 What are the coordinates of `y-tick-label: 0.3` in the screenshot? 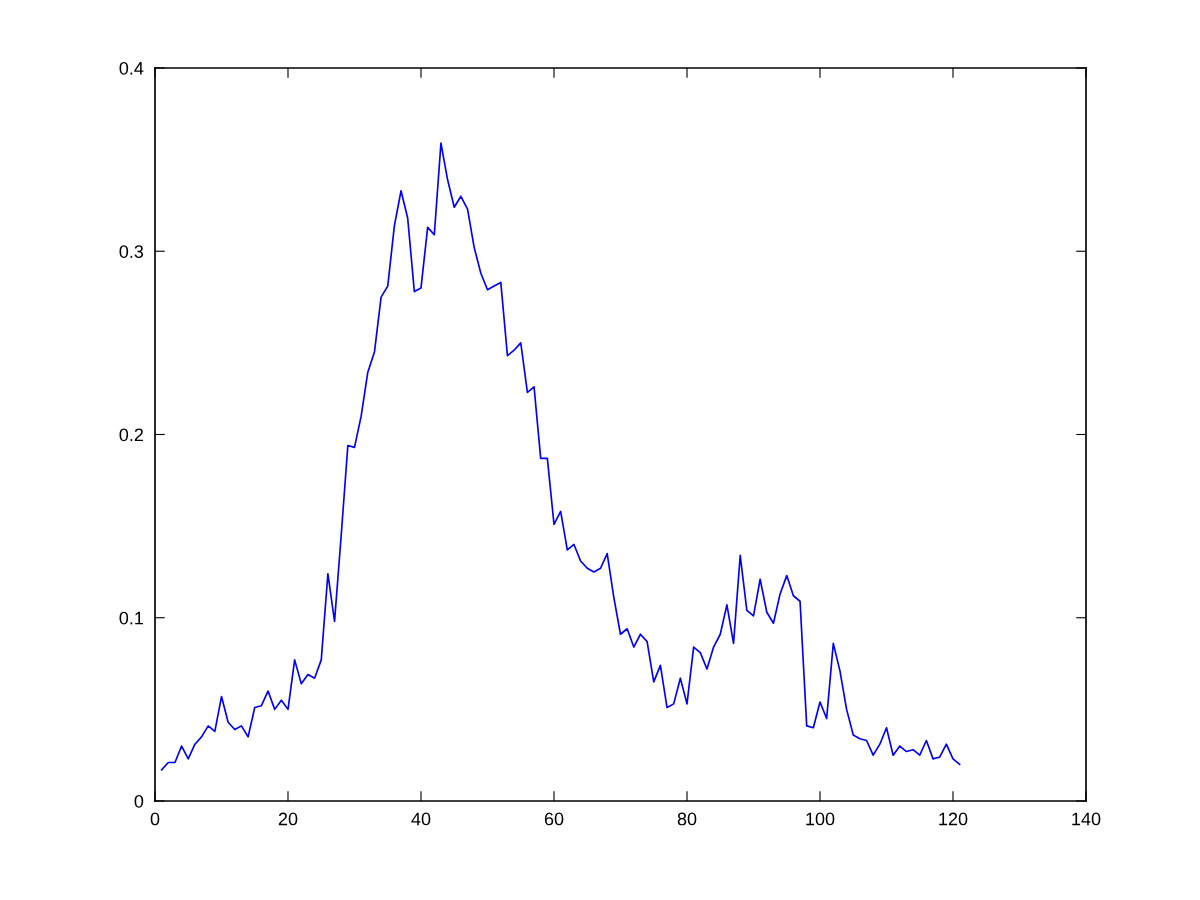 It's located at (131, 251).